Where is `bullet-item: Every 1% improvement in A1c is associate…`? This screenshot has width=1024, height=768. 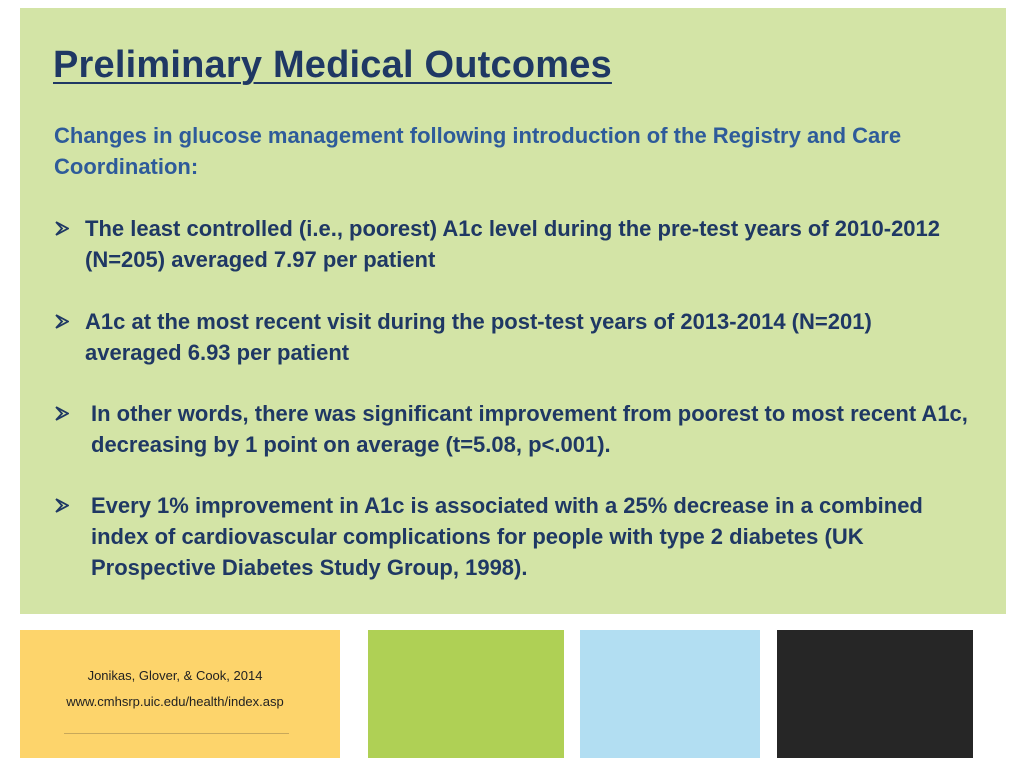
bullet-item: Every 1% improvement in A1c is associate… is located at coordinates (519, 536).